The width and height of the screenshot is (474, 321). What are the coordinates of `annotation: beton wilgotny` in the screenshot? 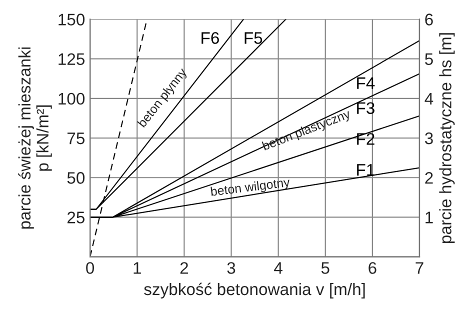 It's located at (250, 187).